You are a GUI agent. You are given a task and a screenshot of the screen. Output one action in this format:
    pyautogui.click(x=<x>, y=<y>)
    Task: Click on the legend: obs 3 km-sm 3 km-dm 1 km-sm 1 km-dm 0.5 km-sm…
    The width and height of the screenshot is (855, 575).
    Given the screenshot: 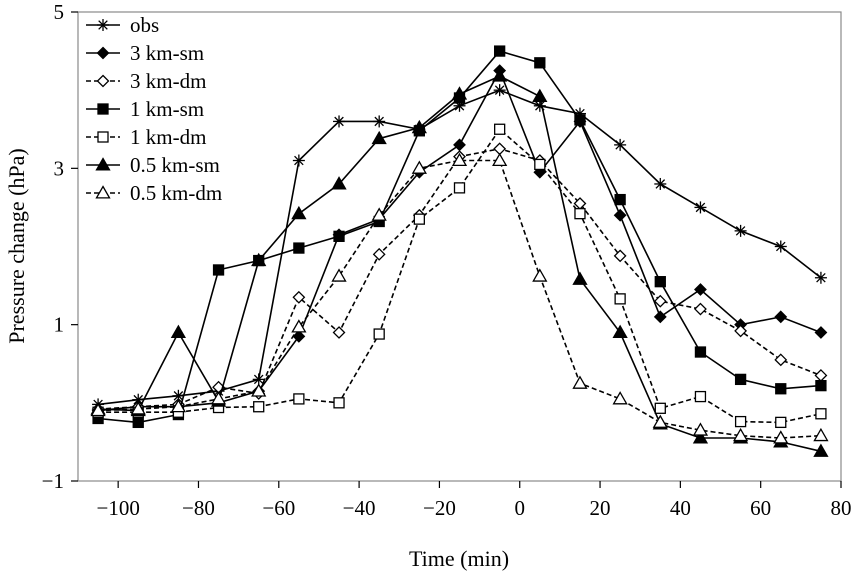 What is the action you would take?
    pyautogui.click(x=154, y=109)
    